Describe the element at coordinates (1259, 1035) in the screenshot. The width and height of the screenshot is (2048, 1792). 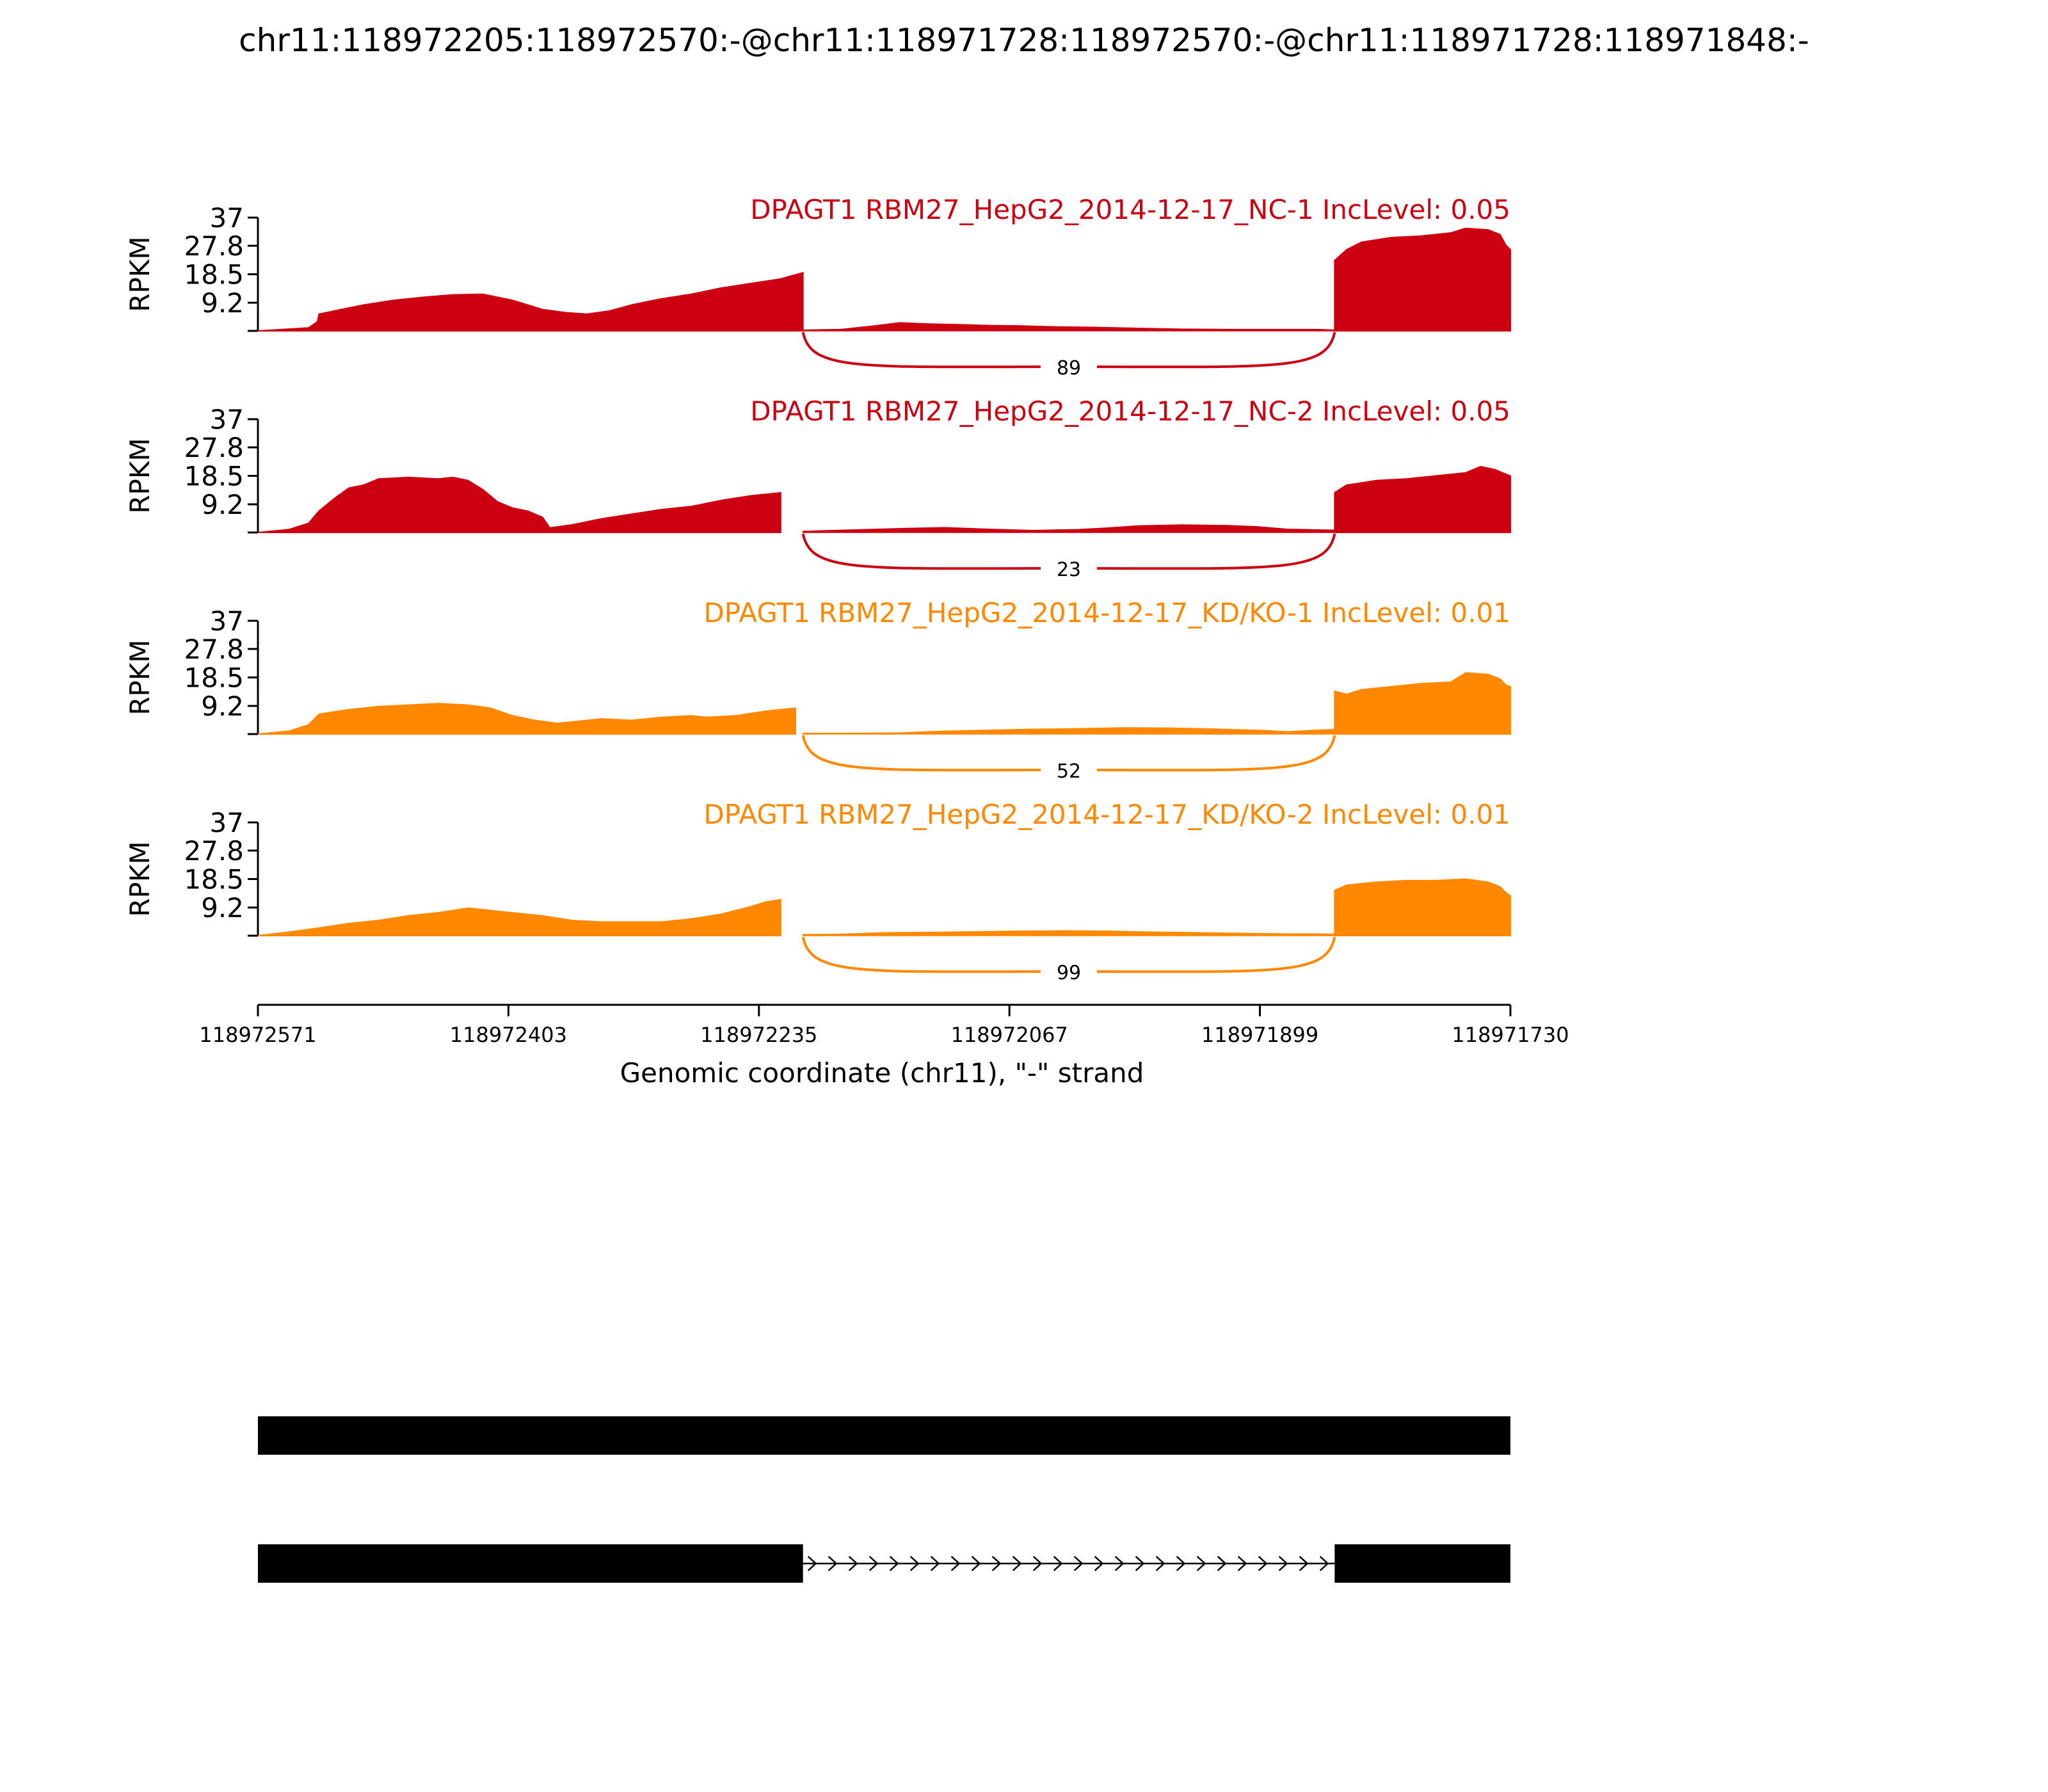
I see `x-tick-label: 118971899` at that location.